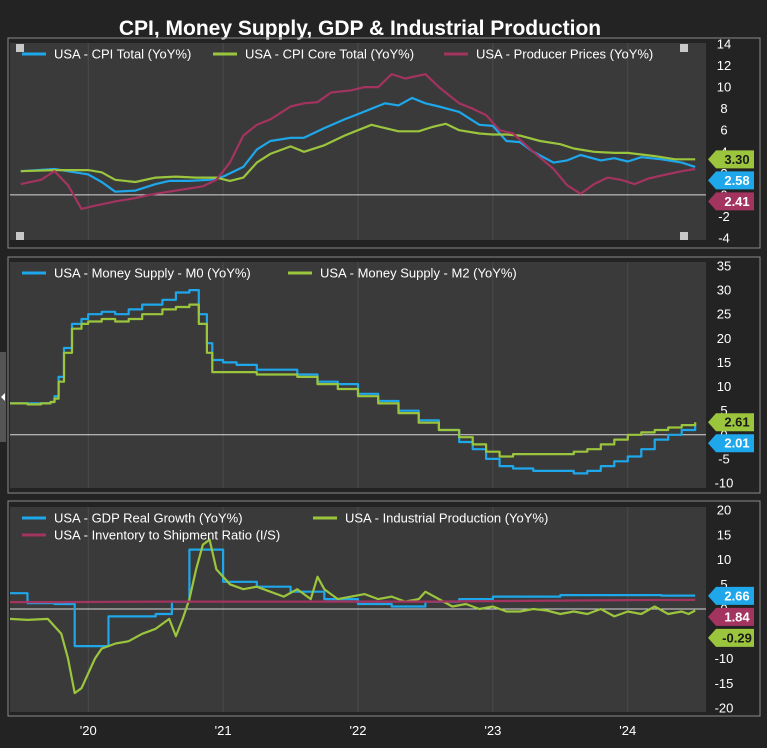 The height and width of the screenshot is (748, 767). I want to click on last-value-label: 2.01, so click(736, 443).